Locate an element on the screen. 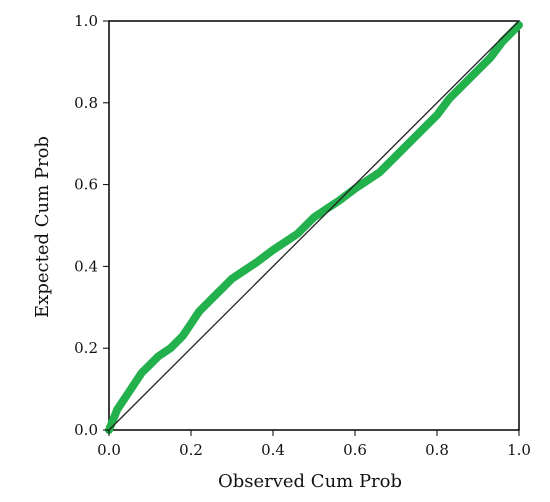 This screenshot has width=550, height=502. x-tick-label: 0.0 is located at coordinates (109, 450).